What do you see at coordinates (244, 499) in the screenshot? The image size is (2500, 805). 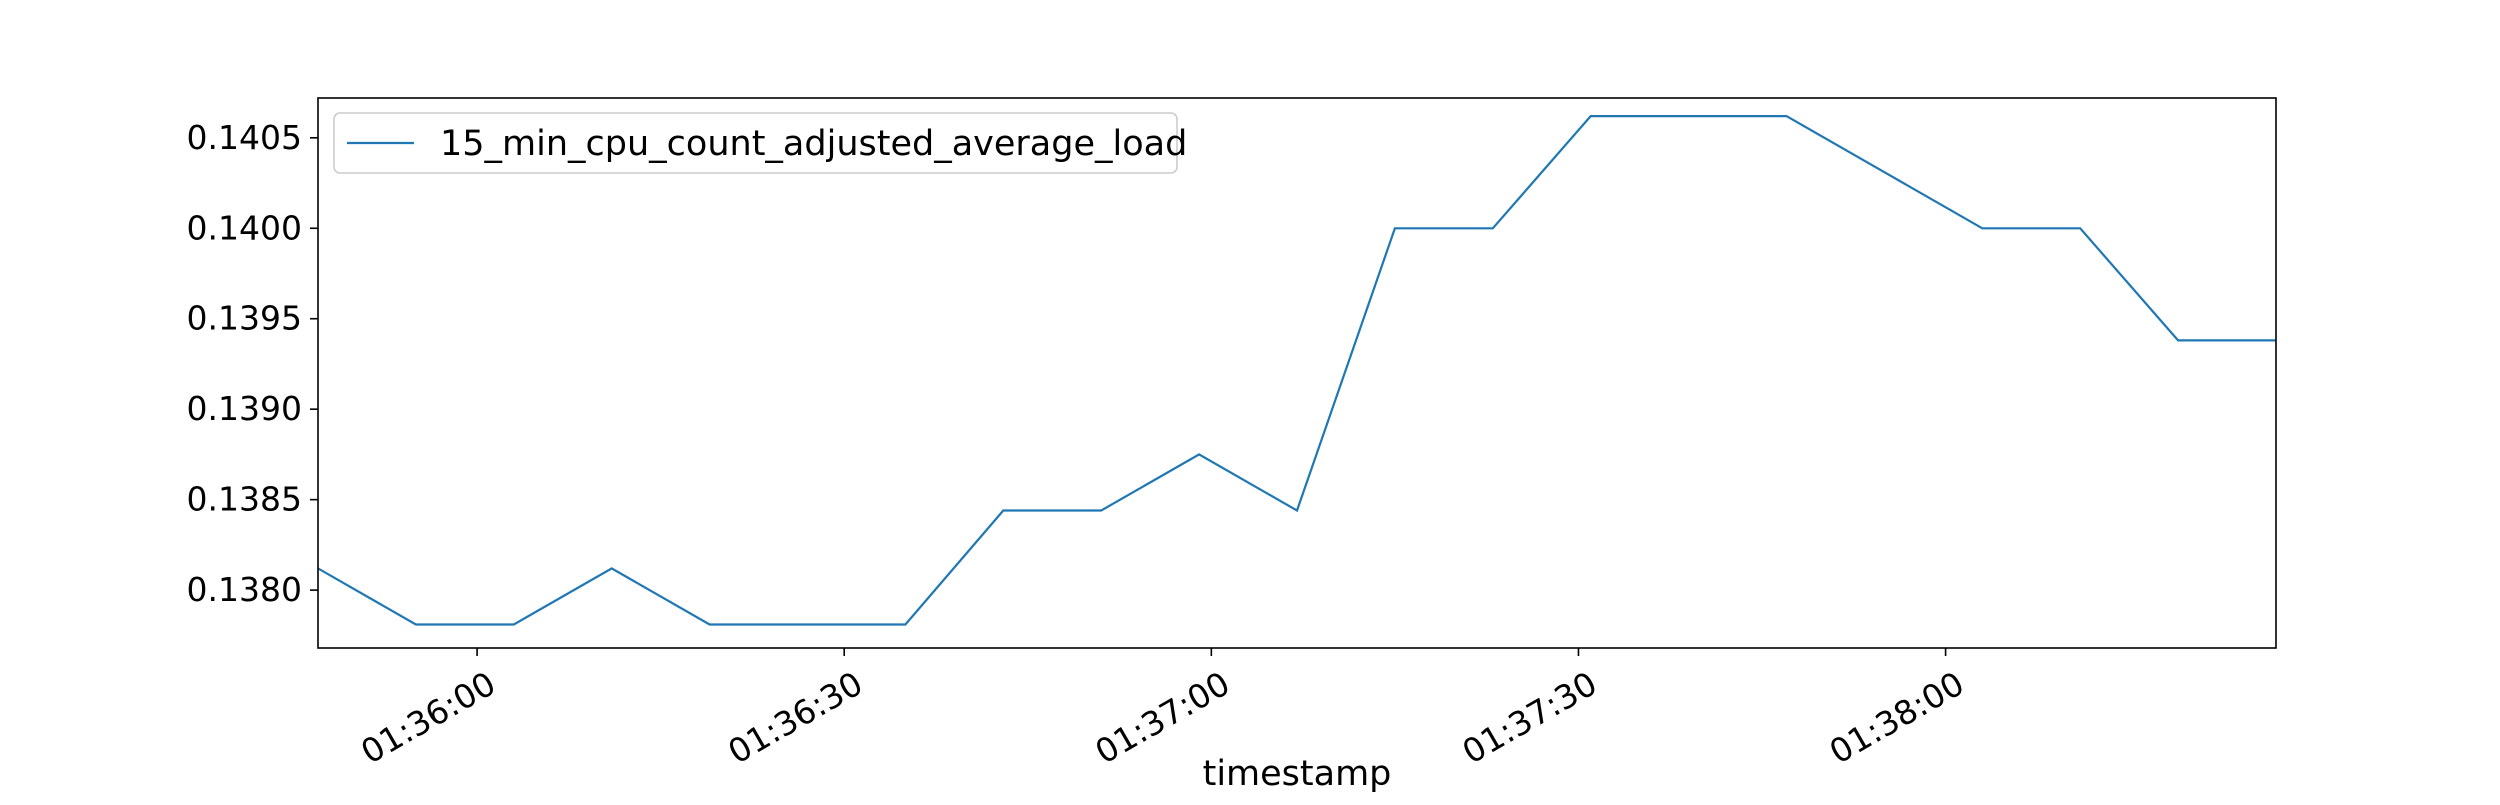 I see `y-tick-label: 0.1385` at bounding box center [244, 499].